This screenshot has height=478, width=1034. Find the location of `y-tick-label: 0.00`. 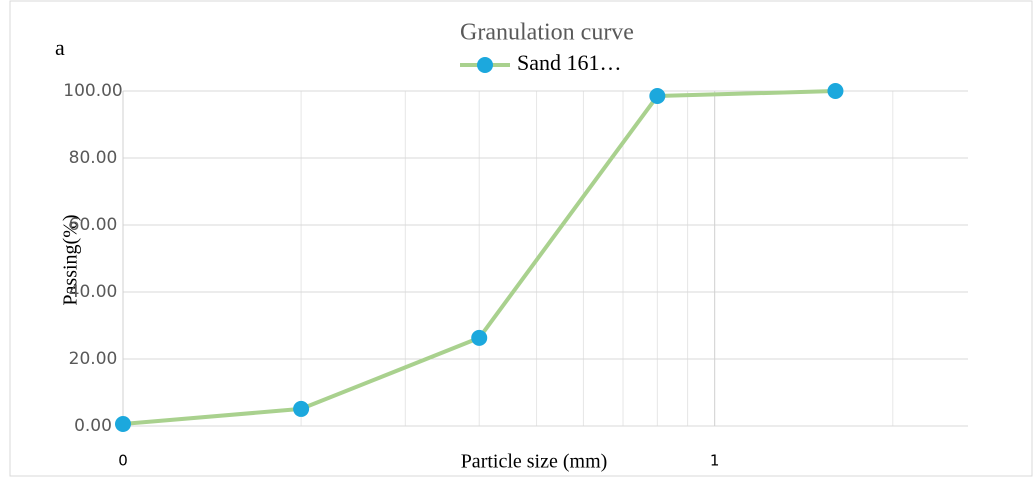

y-tick-label: 0.00 is located at coordinates (93, 426).